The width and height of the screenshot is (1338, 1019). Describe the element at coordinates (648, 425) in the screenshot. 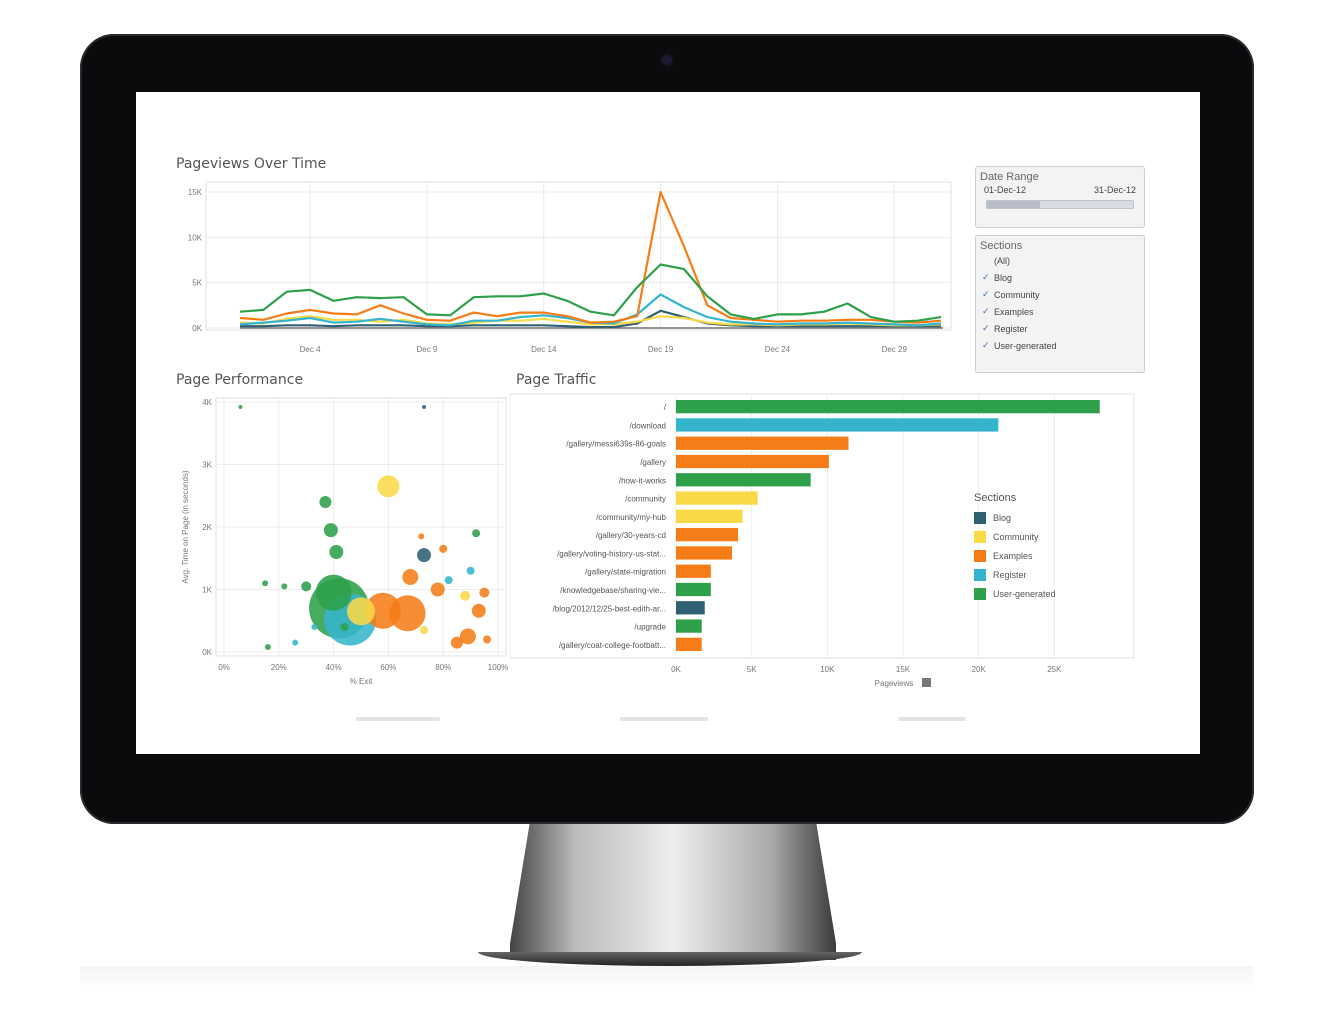

I see `bar-category-label: /download` at that location.